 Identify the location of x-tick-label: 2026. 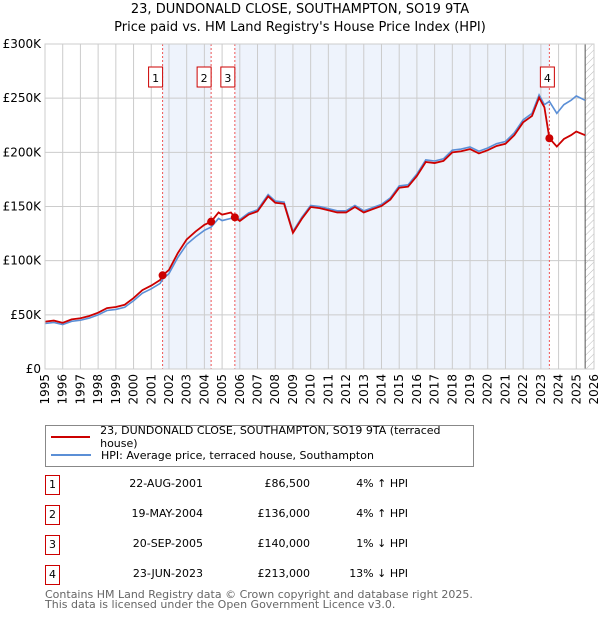
(593, 389).